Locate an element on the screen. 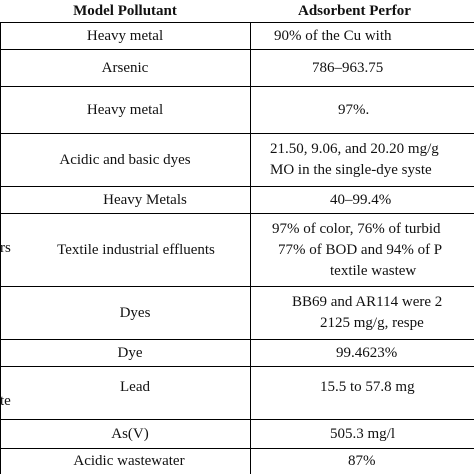 The width and height of the screenshot is (474, 474). pollutant-cell: Dyes is located at coordinates (135, 312).